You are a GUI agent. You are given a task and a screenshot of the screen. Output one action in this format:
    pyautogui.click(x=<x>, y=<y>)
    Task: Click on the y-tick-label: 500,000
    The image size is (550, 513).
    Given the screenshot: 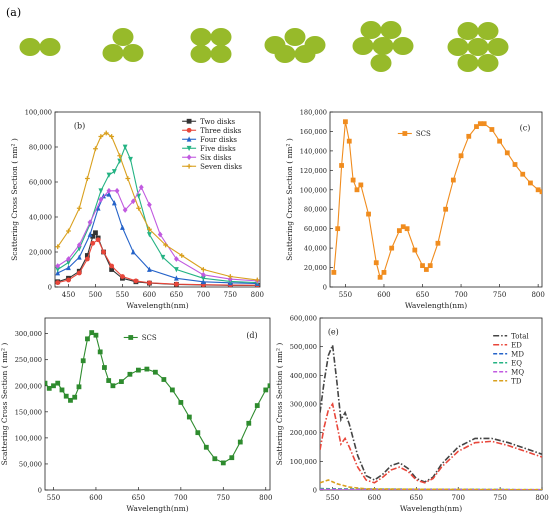 What is the action you would take?
    pyautogui.click(x=303, y=347)
    